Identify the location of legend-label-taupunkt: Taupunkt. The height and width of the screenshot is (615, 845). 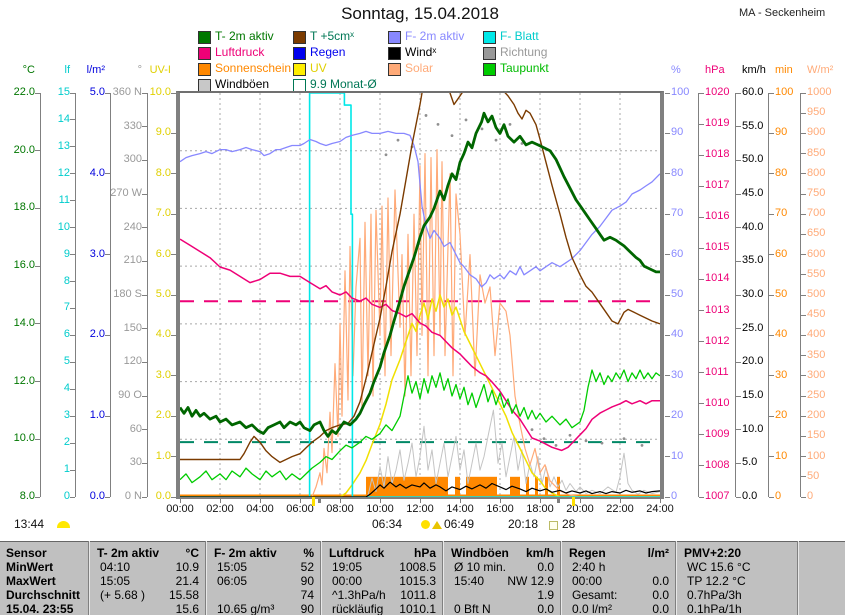
(524, 68).